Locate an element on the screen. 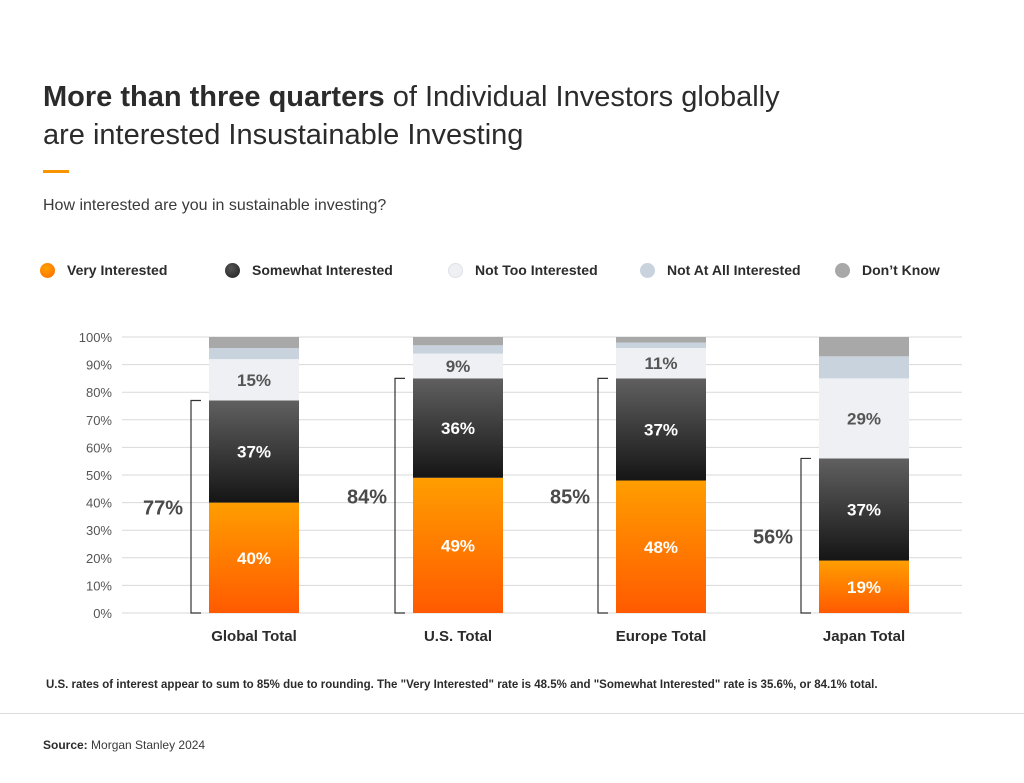 This screenshot has width=1024, height=783. y-tick-label: 20% is located at coordinates (99, 558).